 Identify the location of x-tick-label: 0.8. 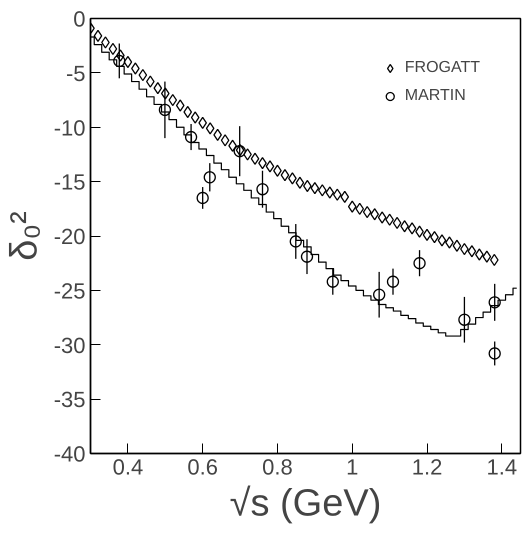
(277, 467).